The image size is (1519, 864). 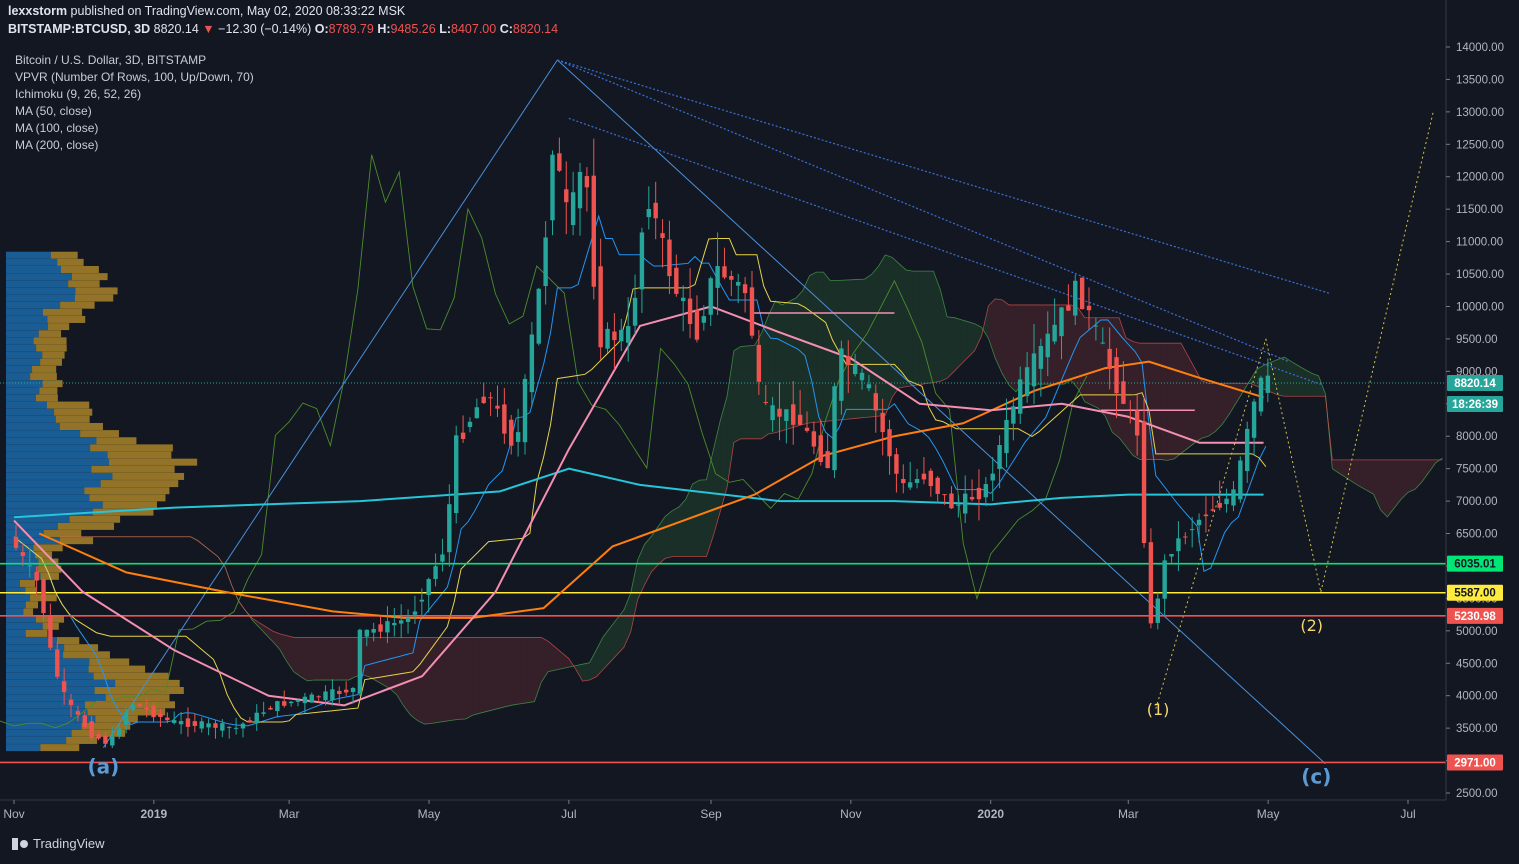 What do you see at coordinates (111, 60) in the screenshot?
I see `indicator-title: Bitcoin / U.S. Dollar, 3D, BITSTAMP` at bounding box center [111, 60].